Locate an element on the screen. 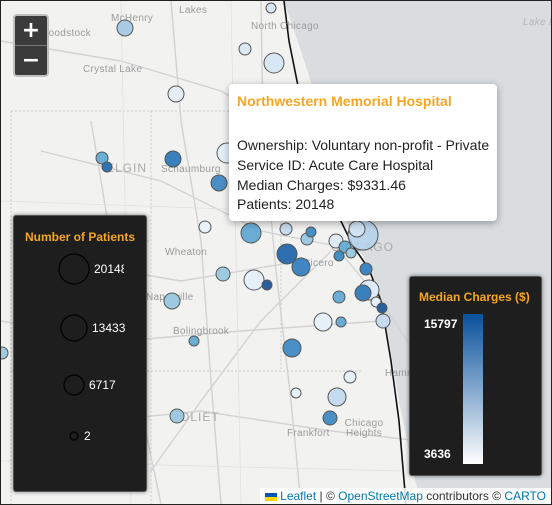 This screenshot has height=505, width=552. place-label: Crystal Lake is located at coordinates (113, 69).